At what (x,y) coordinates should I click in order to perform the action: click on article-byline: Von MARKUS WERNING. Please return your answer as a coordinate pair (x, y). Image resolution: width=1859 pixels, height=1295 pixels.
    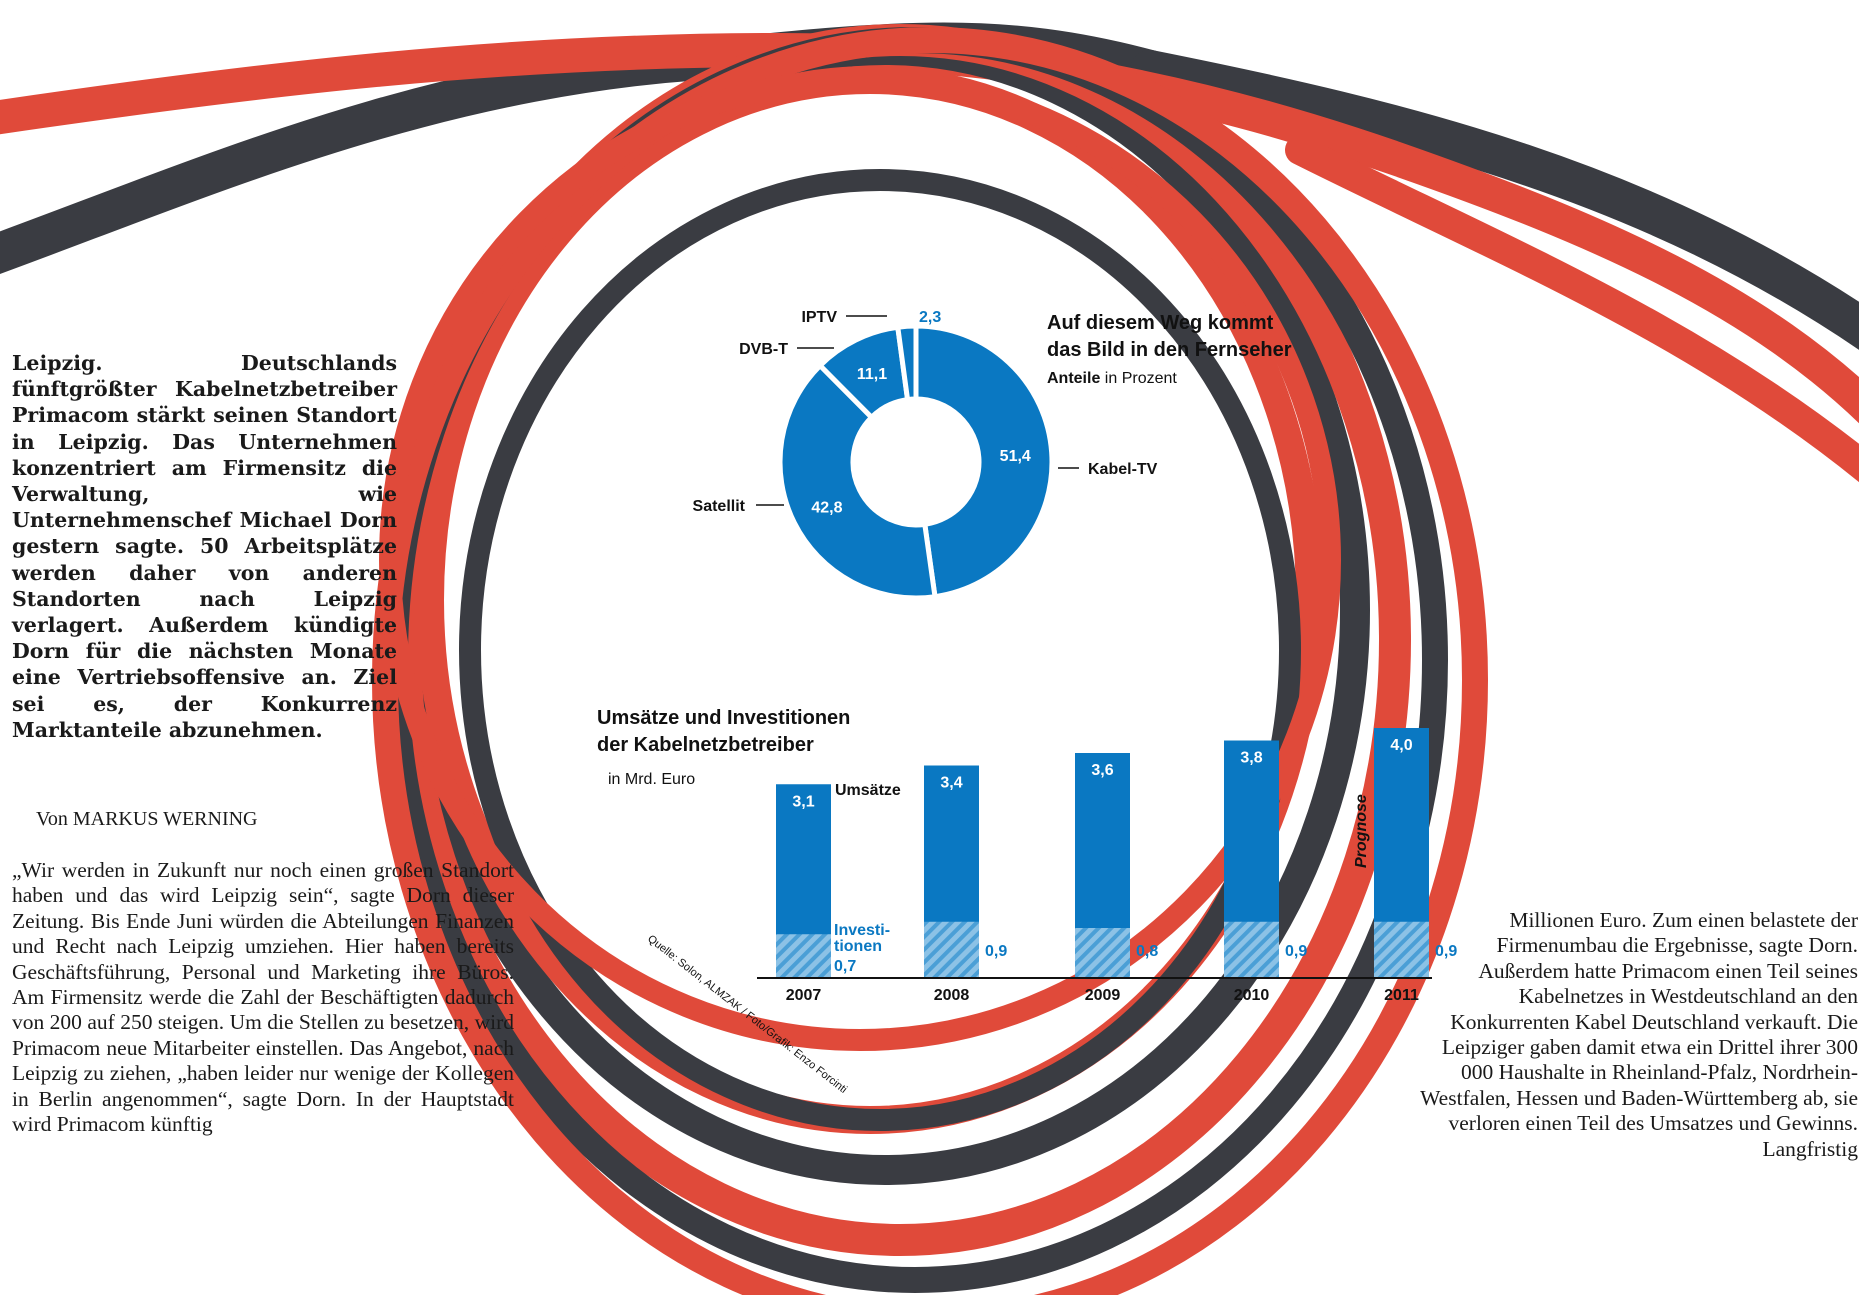
    Looking at the image, I should click on (147, 819).